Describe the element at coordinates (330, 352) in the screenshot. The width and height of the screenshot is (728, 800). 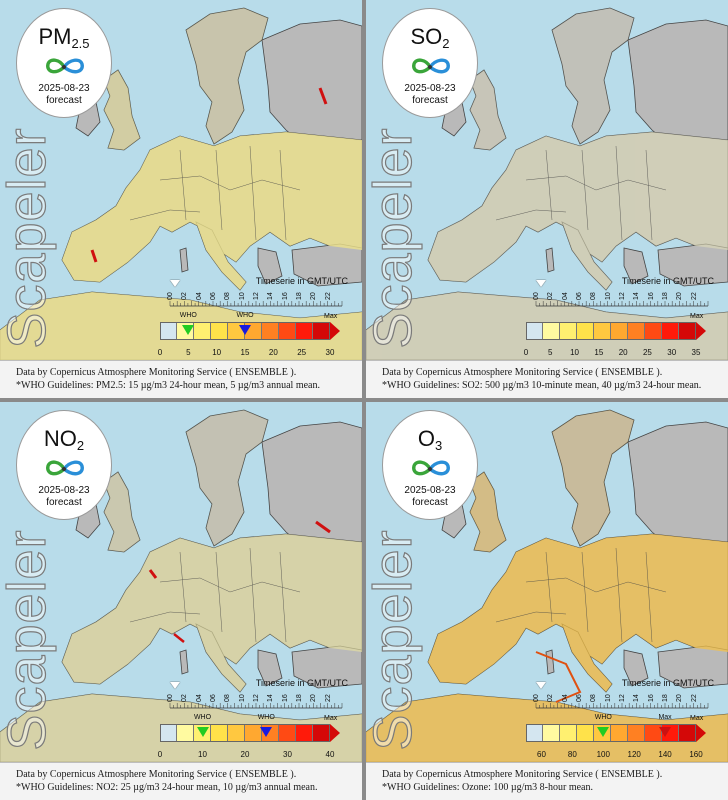
I see `scale-tick-label: 30` at that location.